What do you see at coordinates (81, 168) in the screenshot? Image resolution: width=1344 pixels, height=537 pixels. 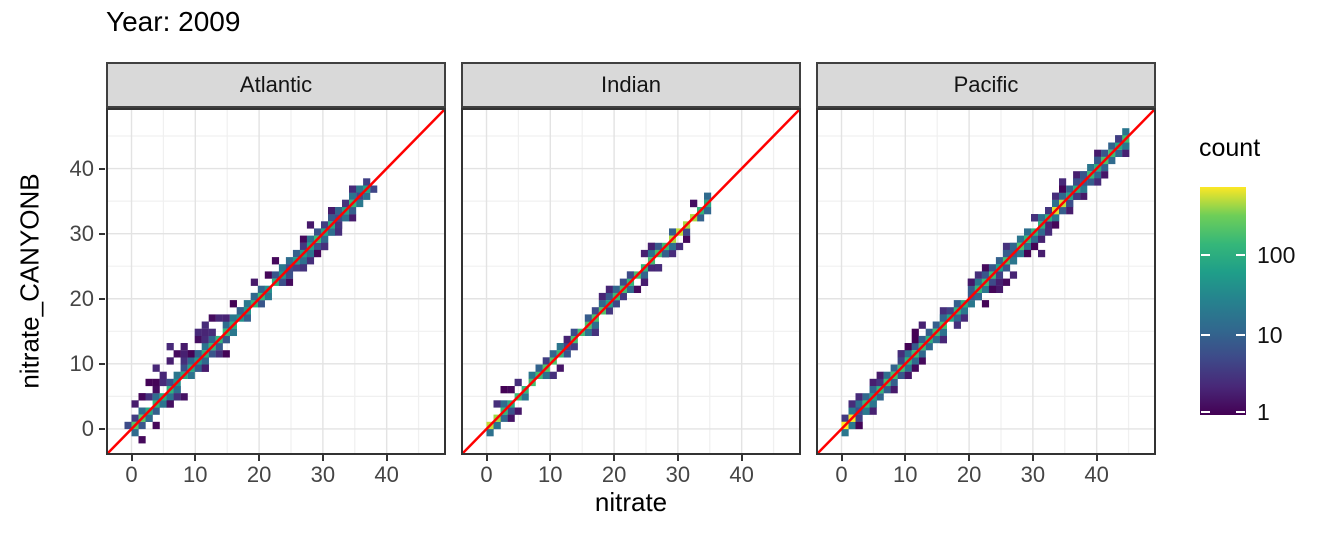 I see `y-tick-label: 40` at bounding box center [81, 168].